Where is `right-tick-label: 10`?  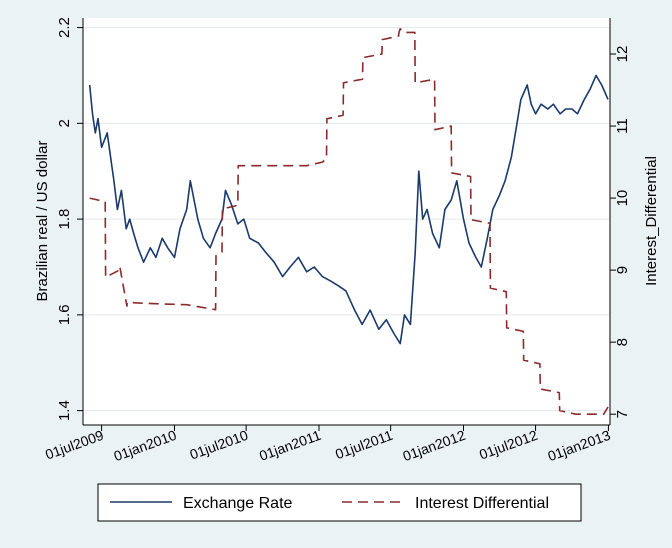
right-tick-label: 10 is located at coordinates (622, 198).